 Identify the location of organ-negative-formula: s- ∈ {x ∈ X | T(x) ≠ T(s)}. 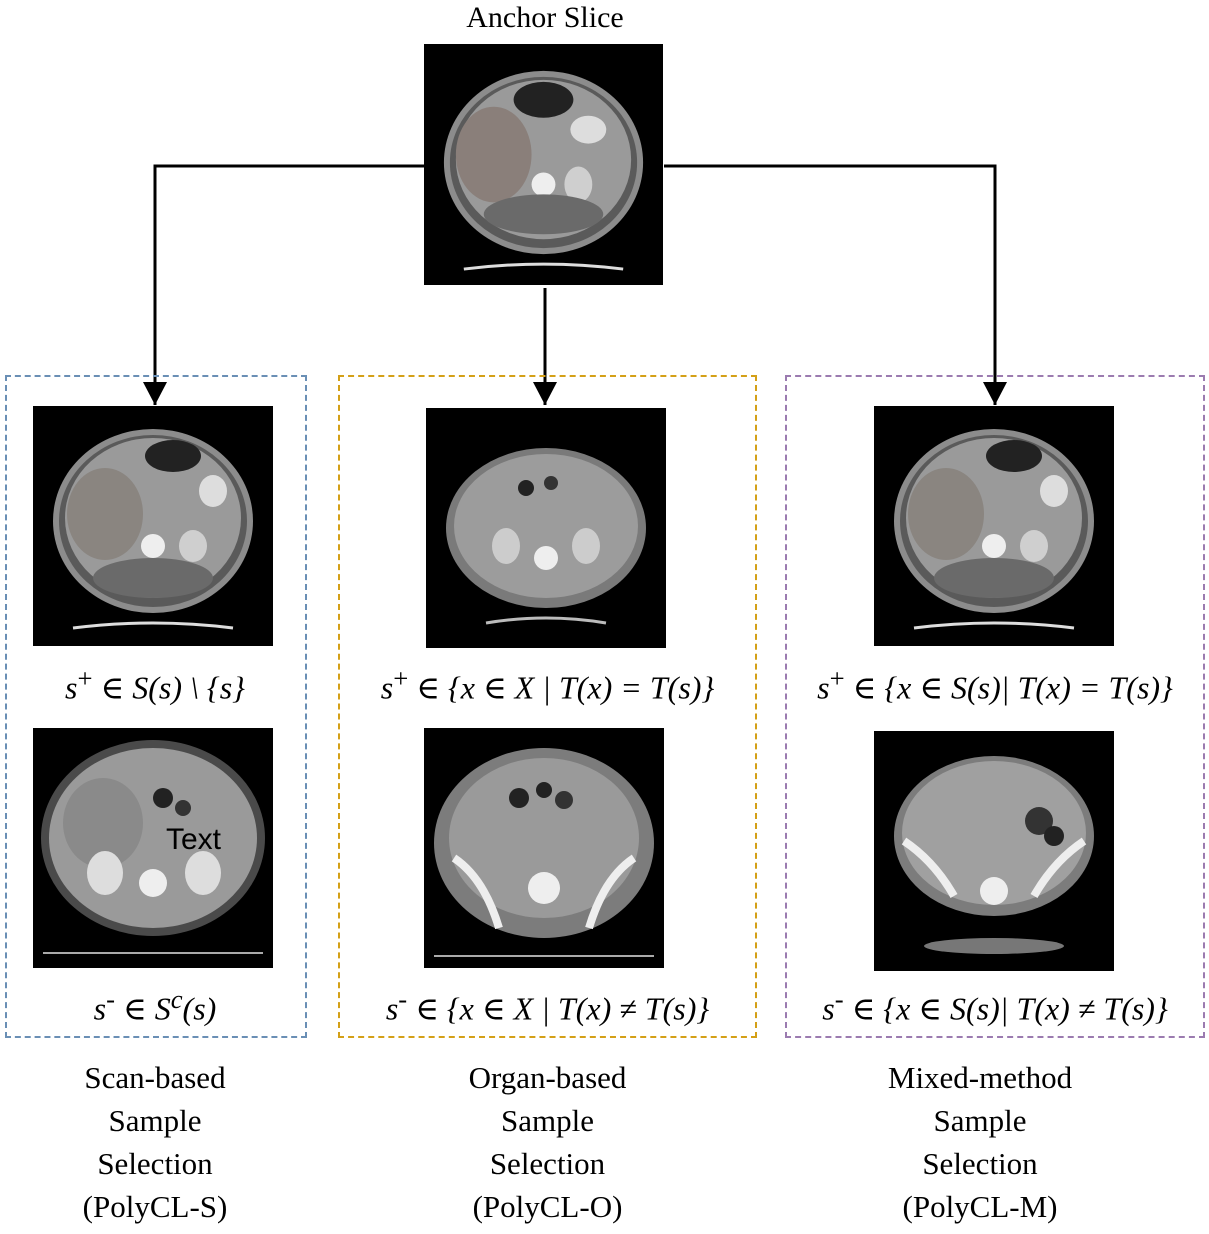
(547, 1005).